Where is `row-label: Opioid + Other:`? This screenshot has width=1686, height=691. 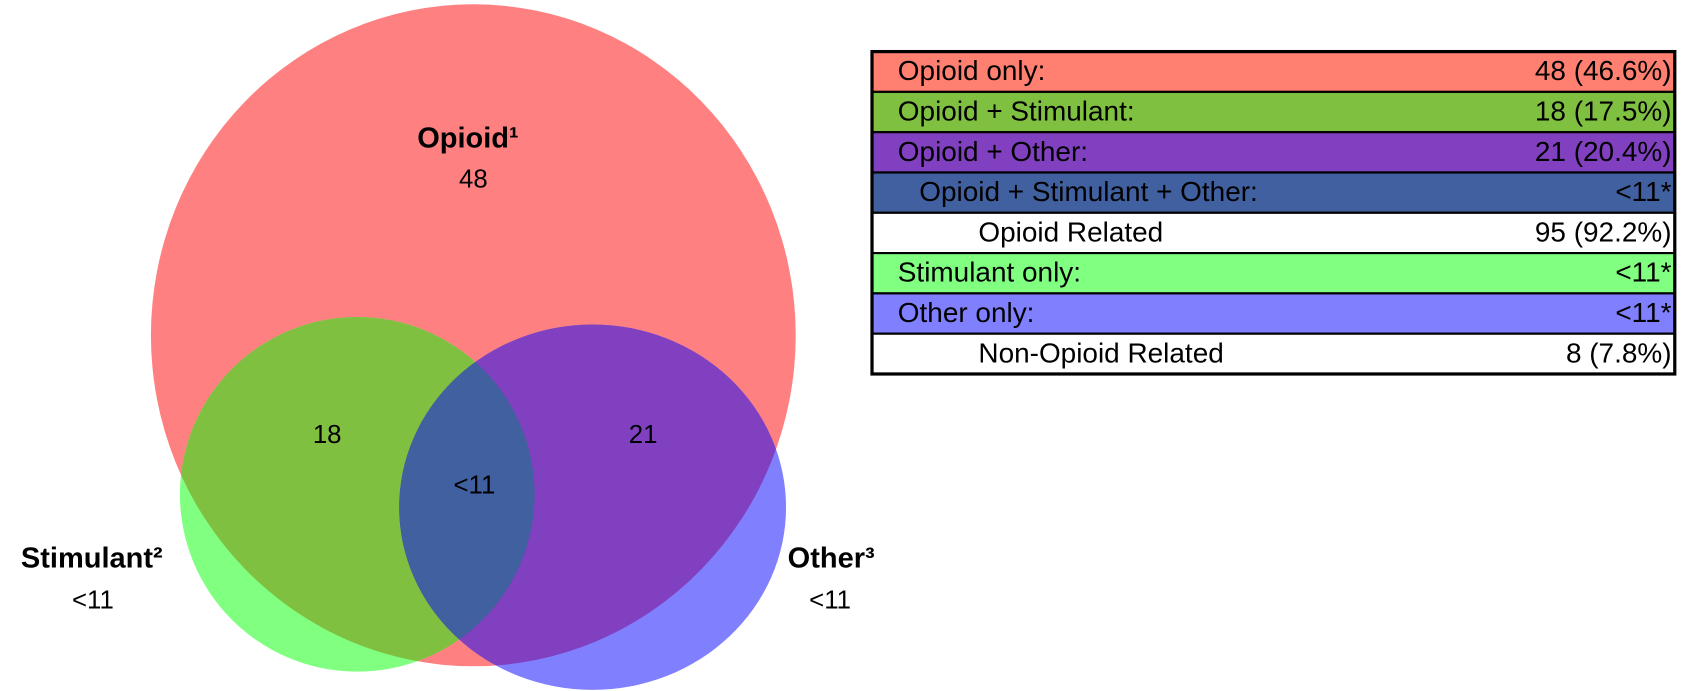
row-label: Opioid + Other: is located at coordinates (993, 151).